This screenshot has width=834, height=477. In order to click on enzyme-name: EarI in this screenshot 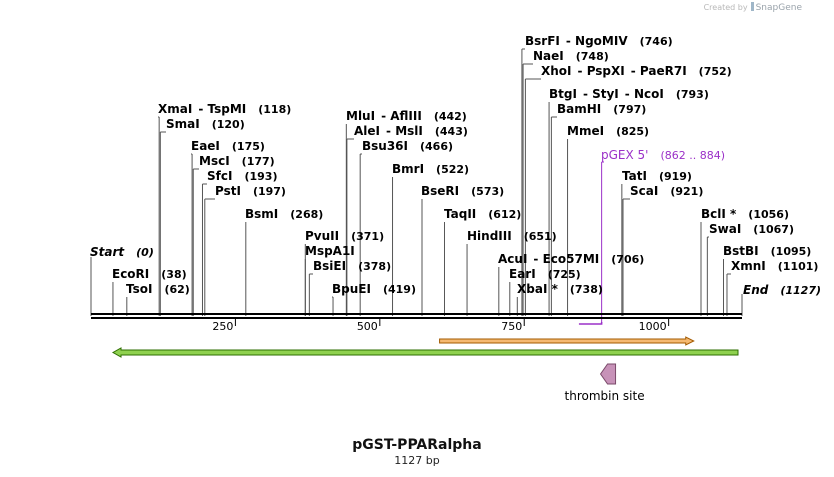, I will do `click(522, 274)`.